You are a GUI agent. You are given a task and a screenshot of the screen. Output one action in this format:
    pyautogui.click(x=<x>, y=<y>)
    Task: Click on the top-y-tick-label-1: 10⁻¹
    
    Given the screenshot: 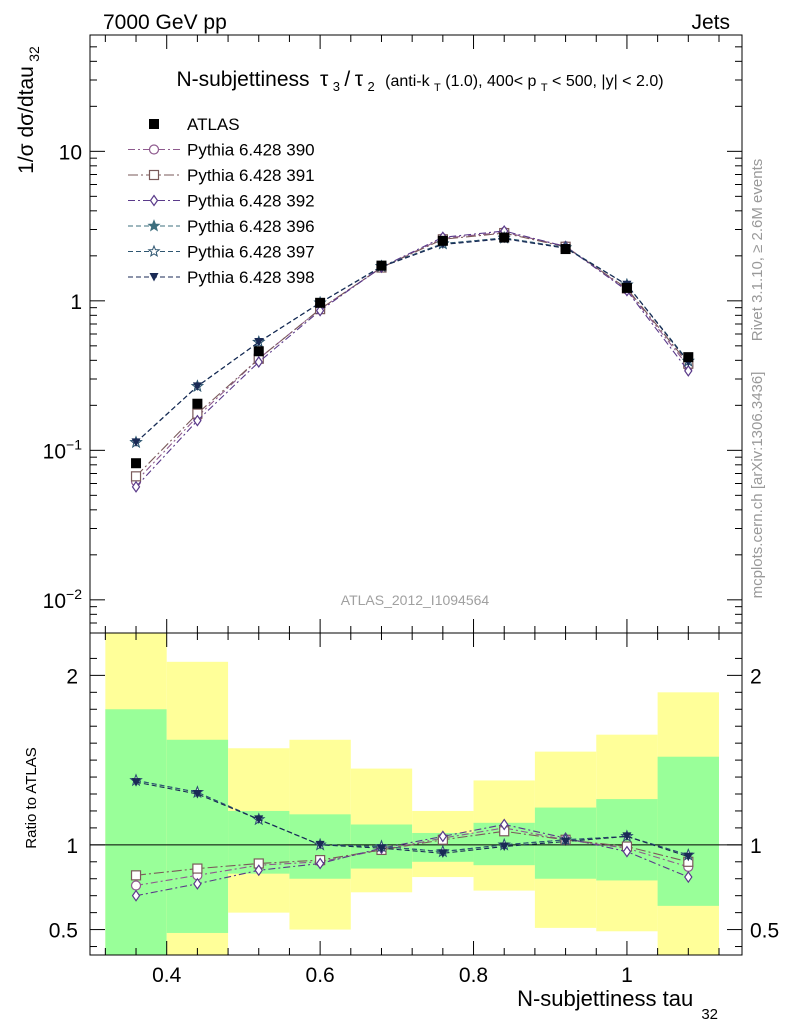 What is the action you would take?
    pyautogui.click(x=63, y=449)
    